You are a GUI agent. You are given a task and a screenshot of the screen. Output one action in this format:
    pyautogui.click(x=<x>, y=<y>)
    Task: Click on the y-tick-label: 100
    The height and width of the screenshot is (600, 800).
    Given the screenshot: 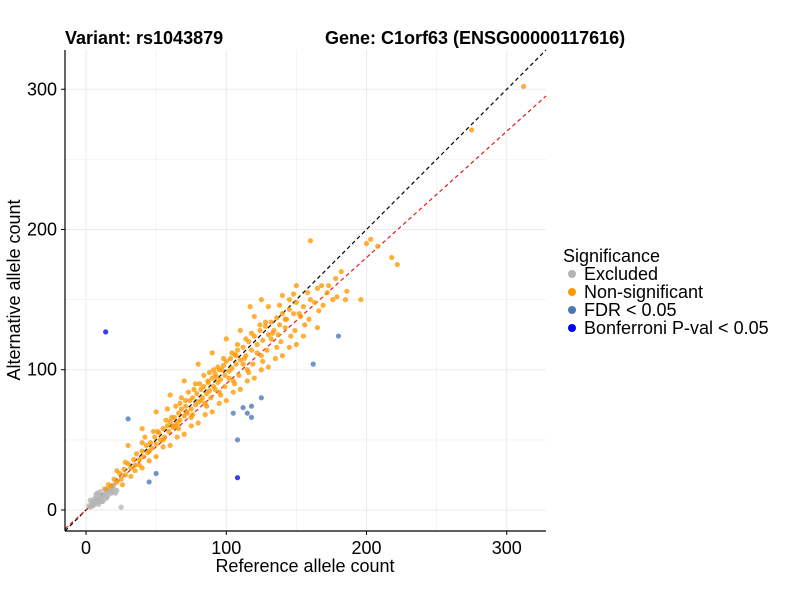 What is the action you would take?
    pyautogui.click(x=42, y=370)
    